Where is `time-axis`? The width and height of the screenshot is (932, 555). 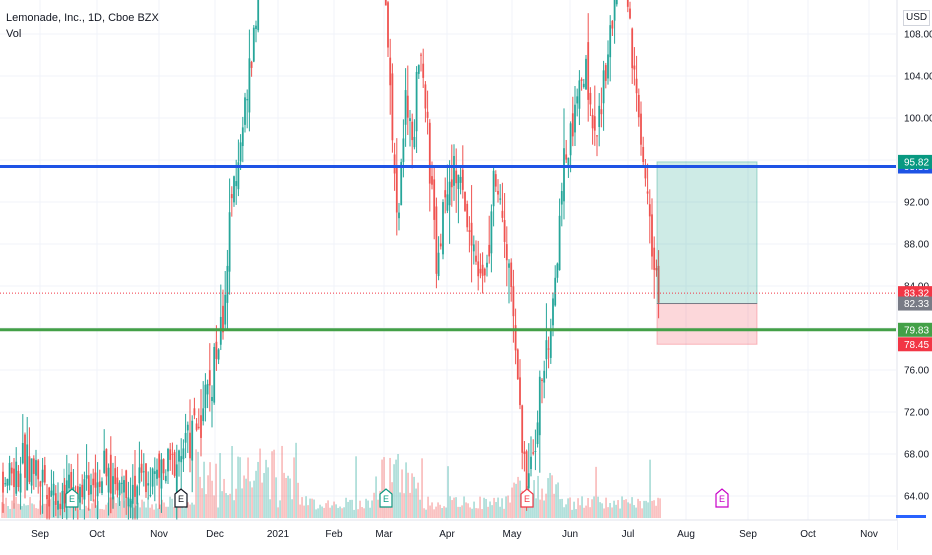 time-axis is located at coordinates (448, 535).